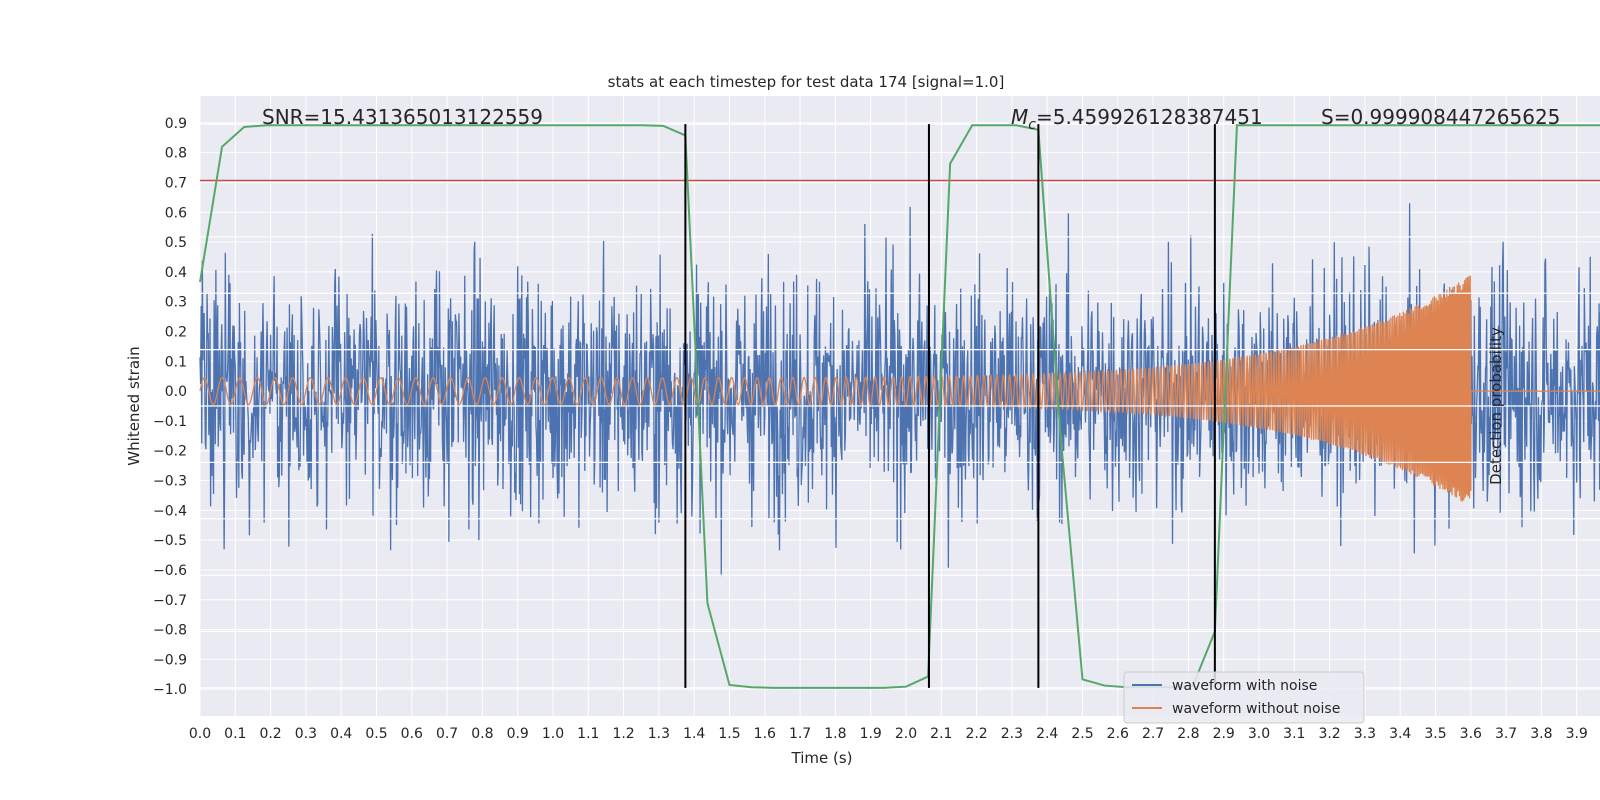  I want to click on y-left-tick-label: −0.3, so click(170, 482).